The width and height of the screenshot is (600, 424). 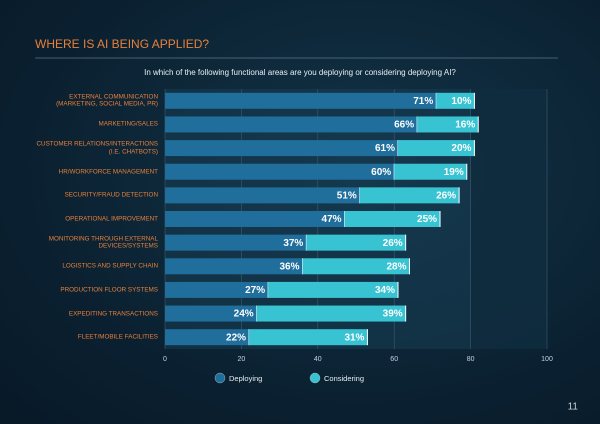 I want to click on value-label: 31%, so click(x=354, y=337).